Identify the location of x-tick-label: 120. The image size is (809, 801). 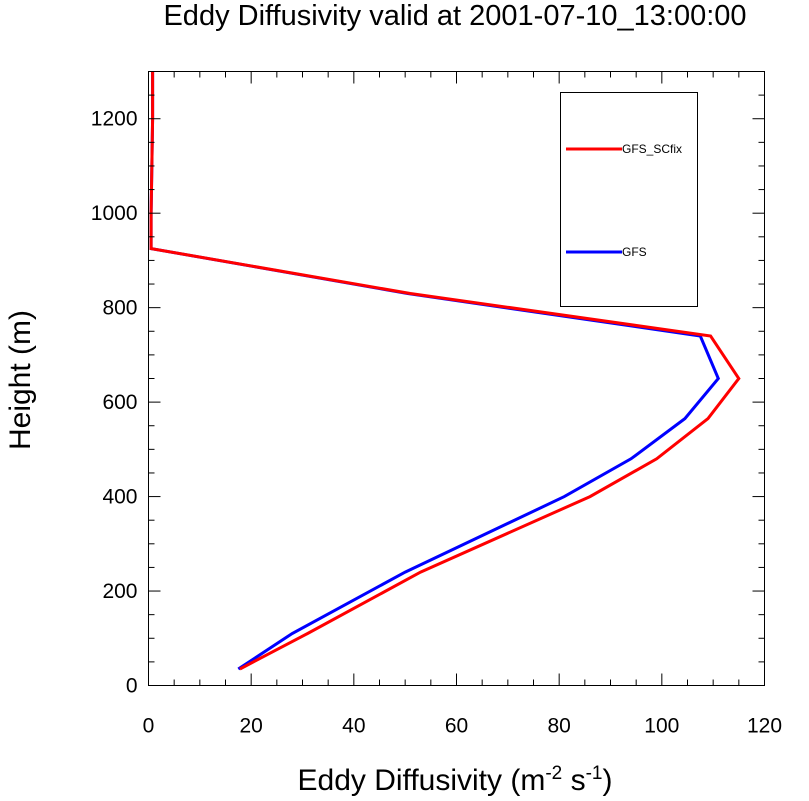
(764, 726).